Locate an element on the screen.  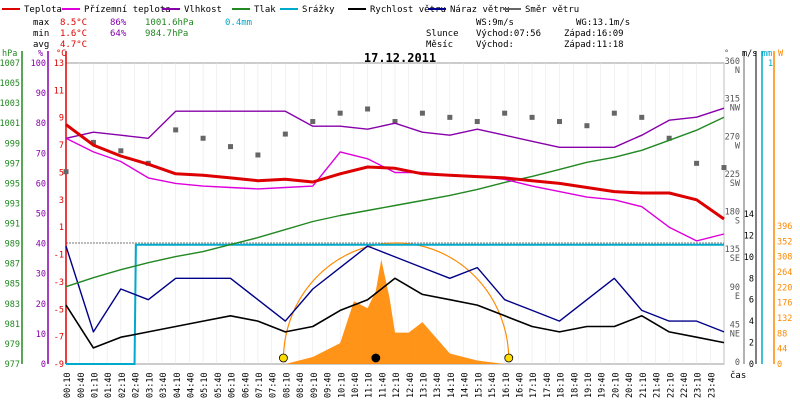
x-tick-19: 09:40 is located at coordinates (329, 385).